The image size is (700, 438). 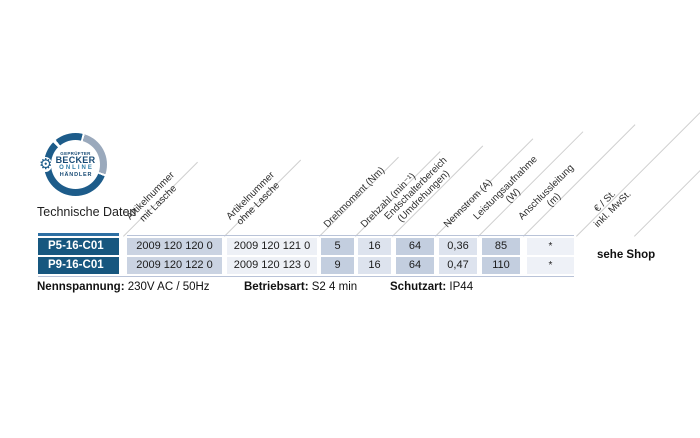 I want to click on badge-line-becker: BECKER, so click(x=75, y=159).